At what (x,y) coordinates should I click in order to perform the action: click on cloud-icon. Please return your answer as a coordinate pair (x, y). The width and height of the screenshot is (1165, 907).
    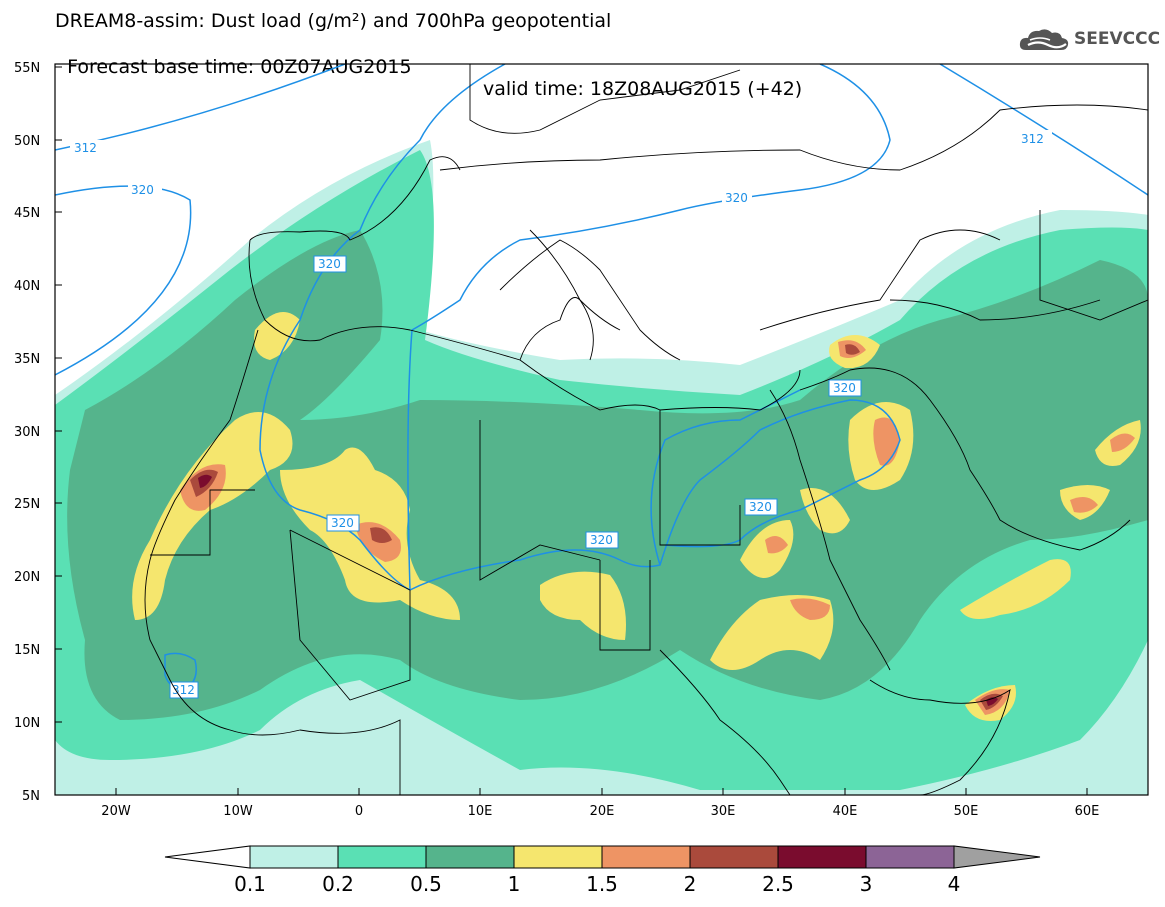
    Looking at the image, I should click on (1044, 39).